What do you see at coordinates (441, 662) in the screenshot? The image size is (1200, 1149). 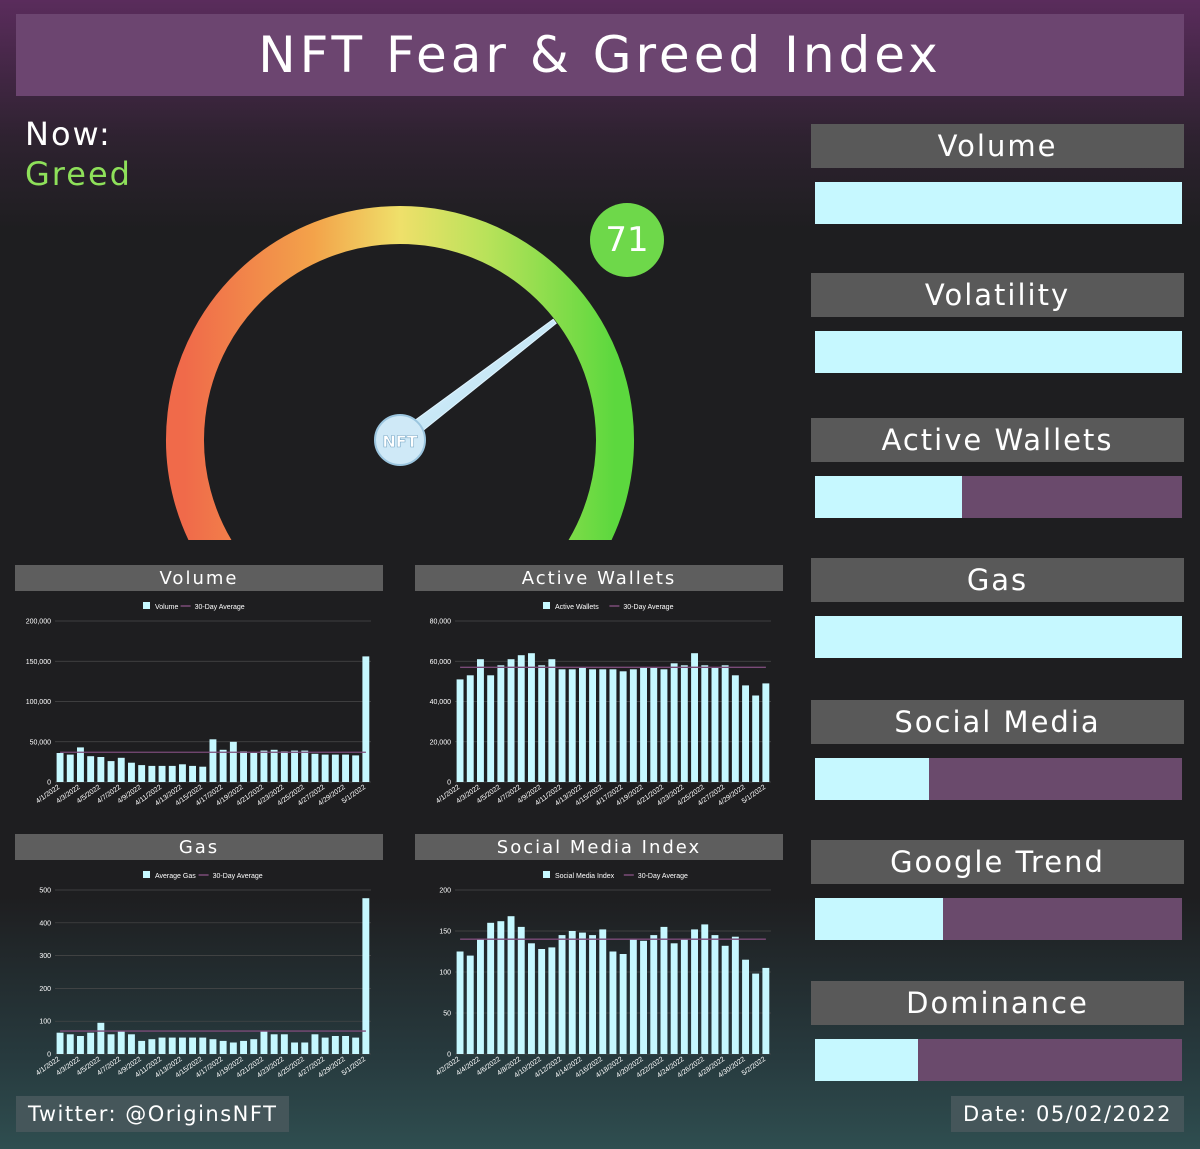 I see `y-tick-label: 60,000` at bounding box center [441, 662].